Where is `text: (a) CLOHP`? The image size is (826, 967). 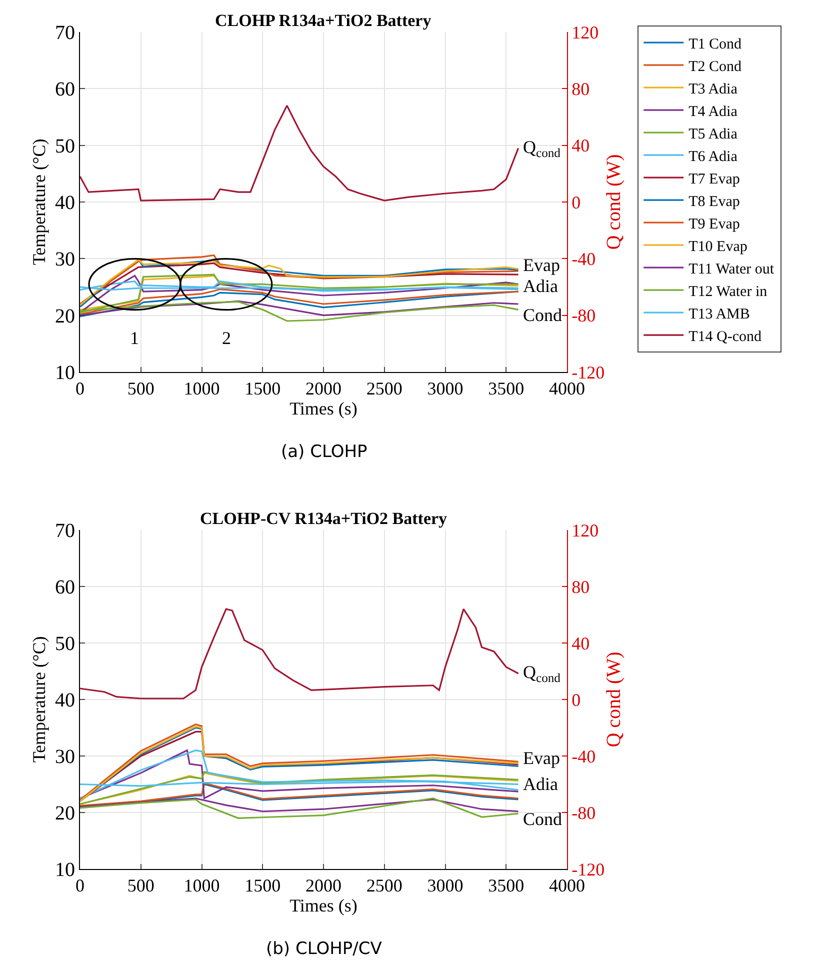
text: (a) CLOHP is located at coordinates (324, 452).